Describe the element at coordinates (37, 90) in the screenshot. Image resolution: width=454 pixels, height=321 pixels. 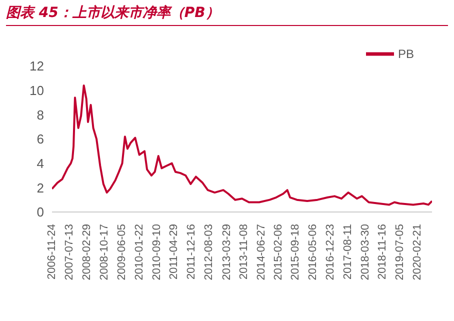
I see `y-tick-label: 10` at that location.